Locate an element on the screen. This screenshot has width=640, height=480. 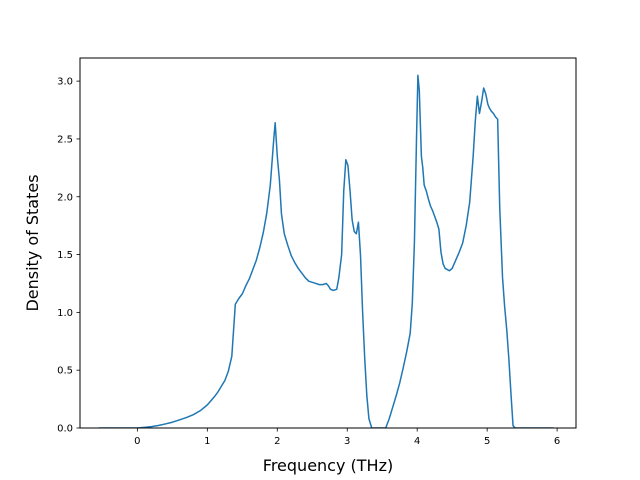
x-tick-label: 3 is located at coordinates (347, 441).